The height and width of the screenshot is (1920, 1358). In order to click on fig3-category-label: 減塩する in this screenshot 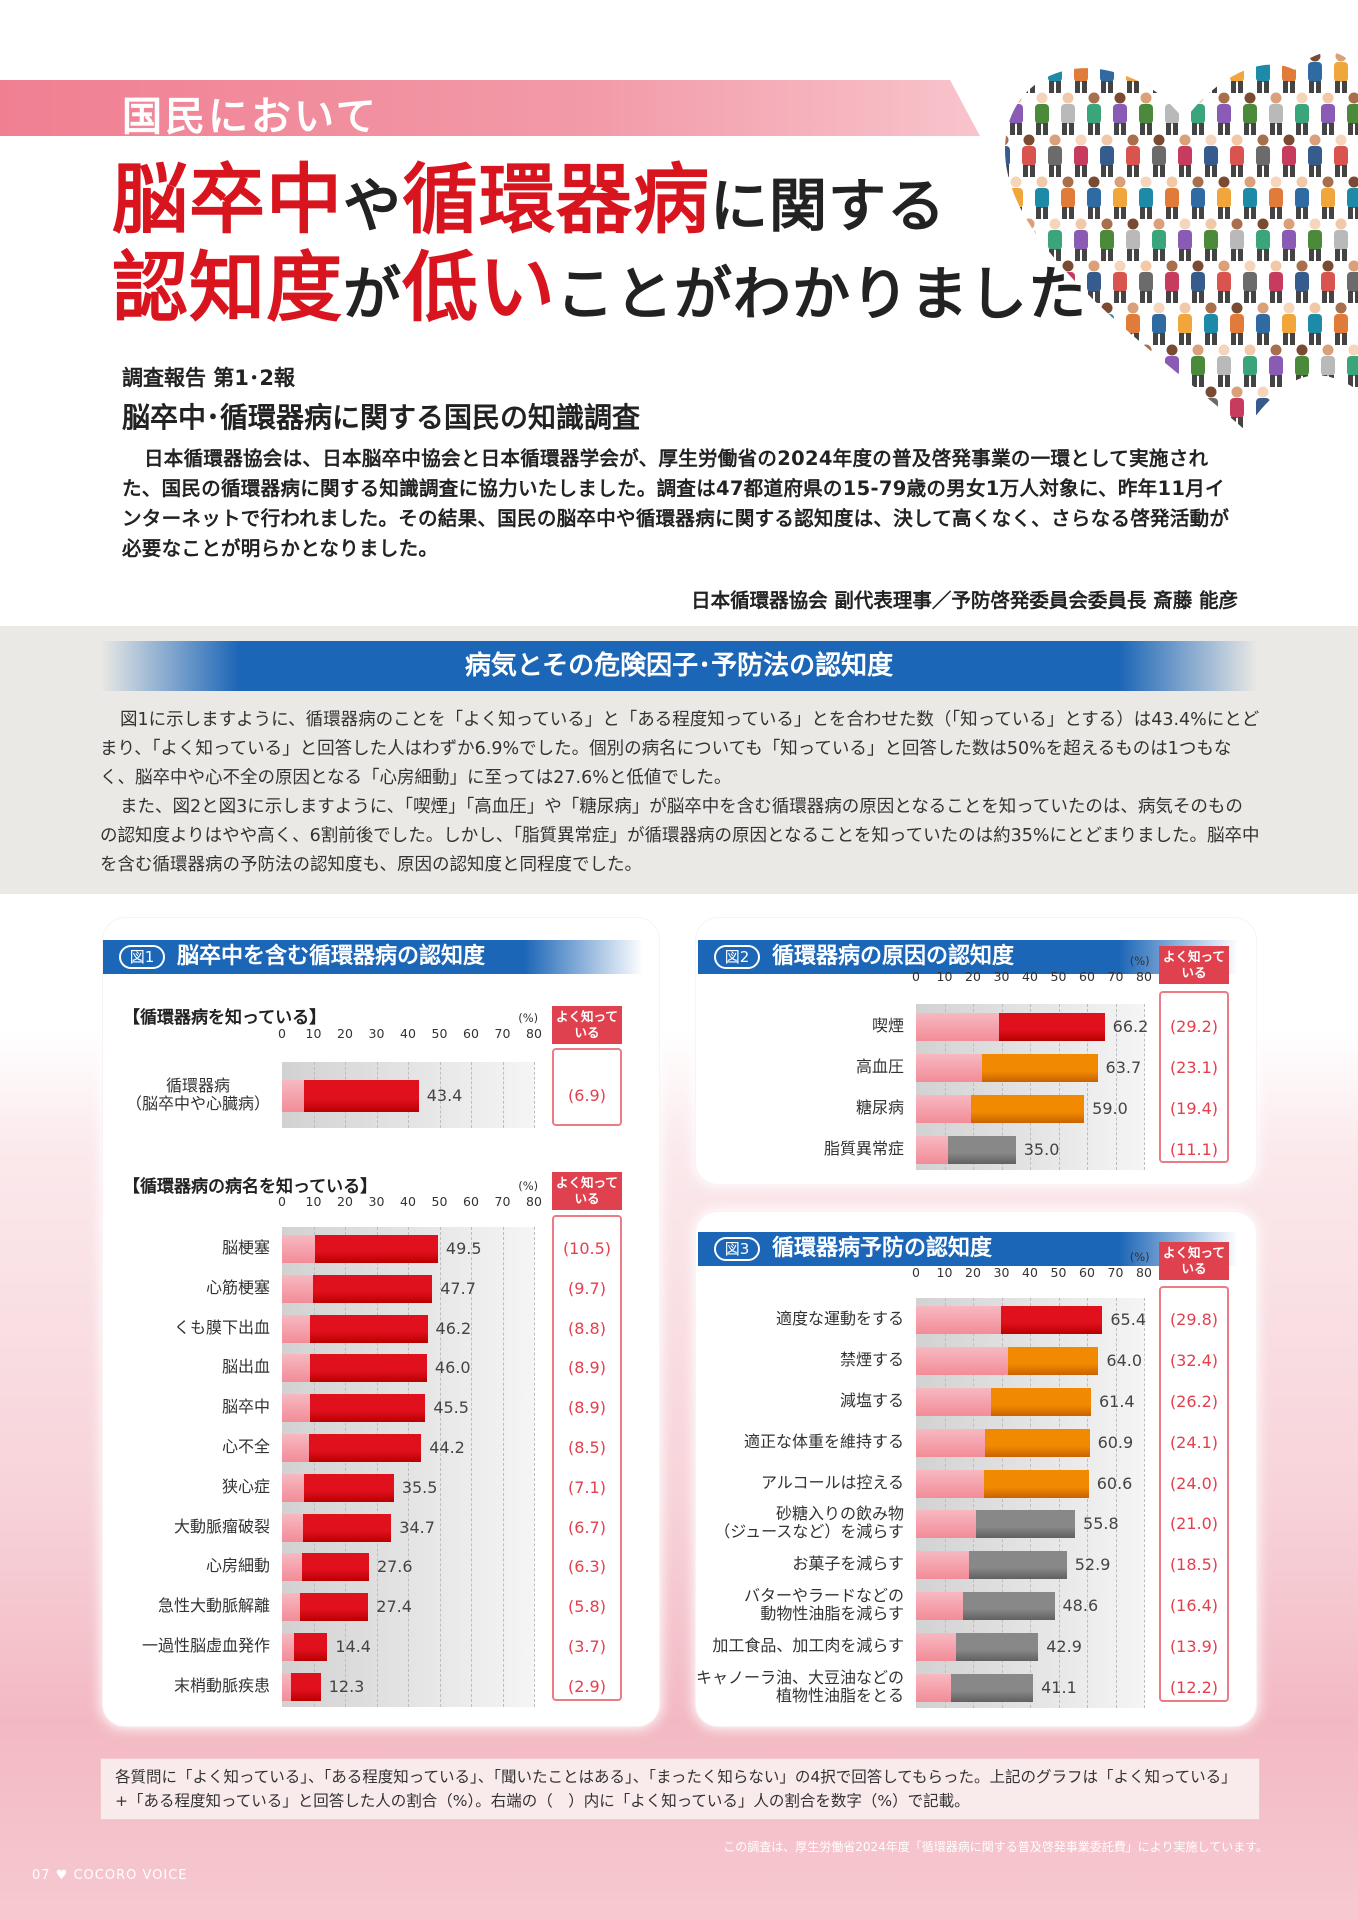, I will do `click(872, 1401)`.